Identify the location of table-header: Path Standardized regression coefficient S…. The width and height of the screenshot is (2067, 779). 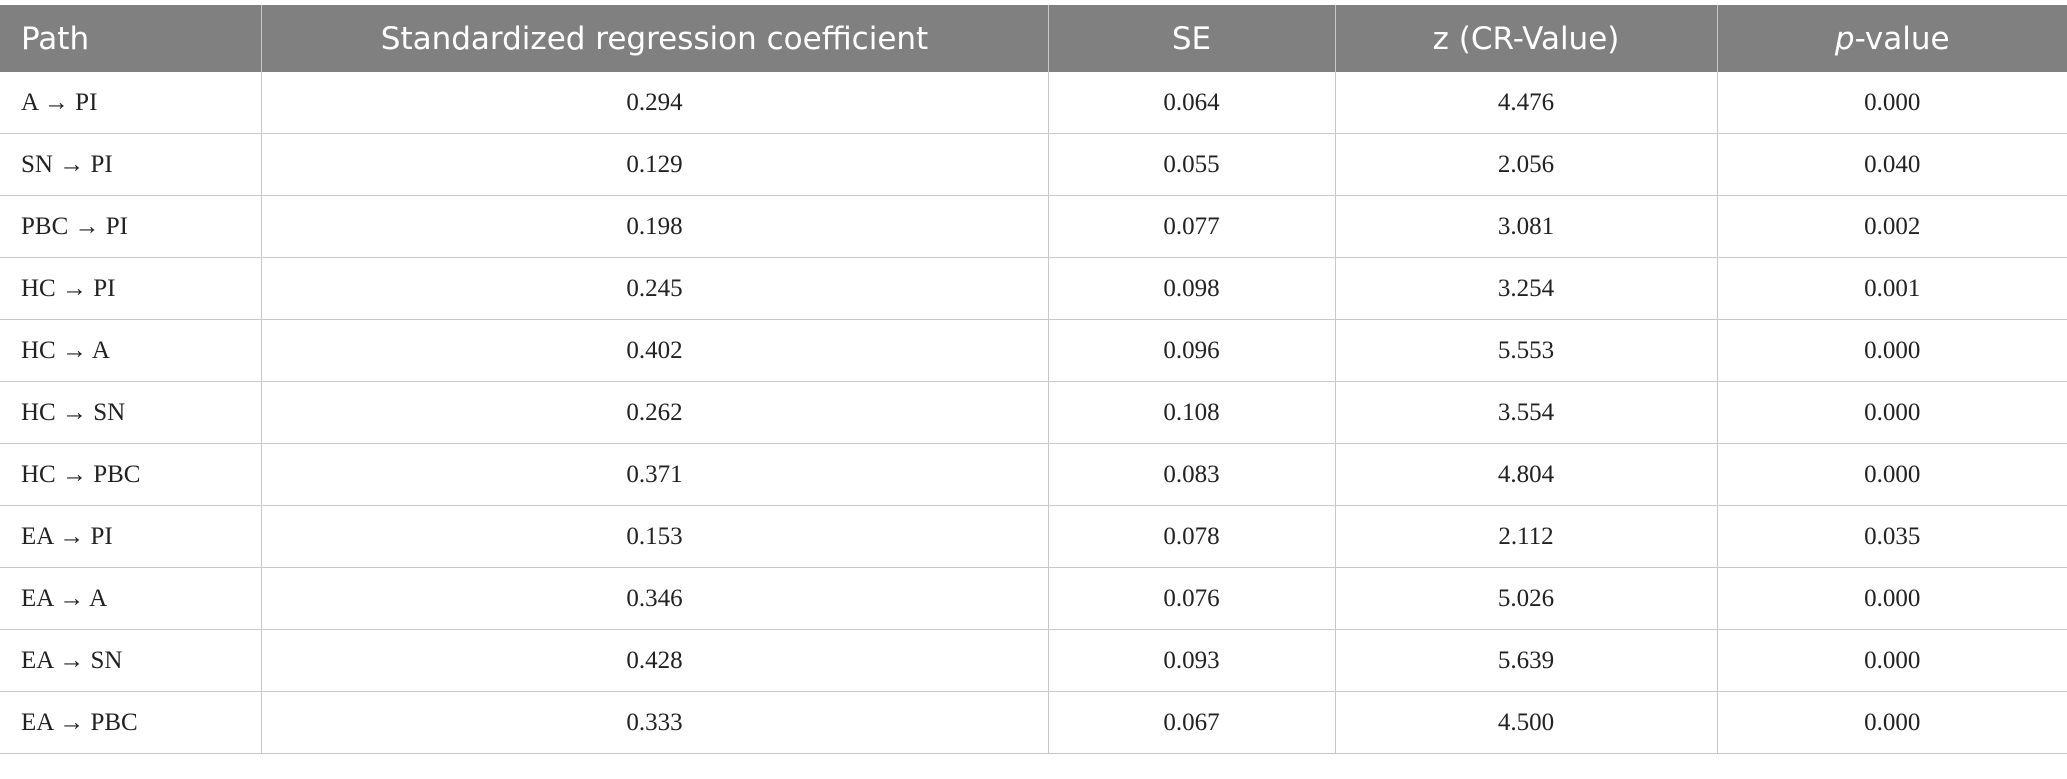
(1033, 38).